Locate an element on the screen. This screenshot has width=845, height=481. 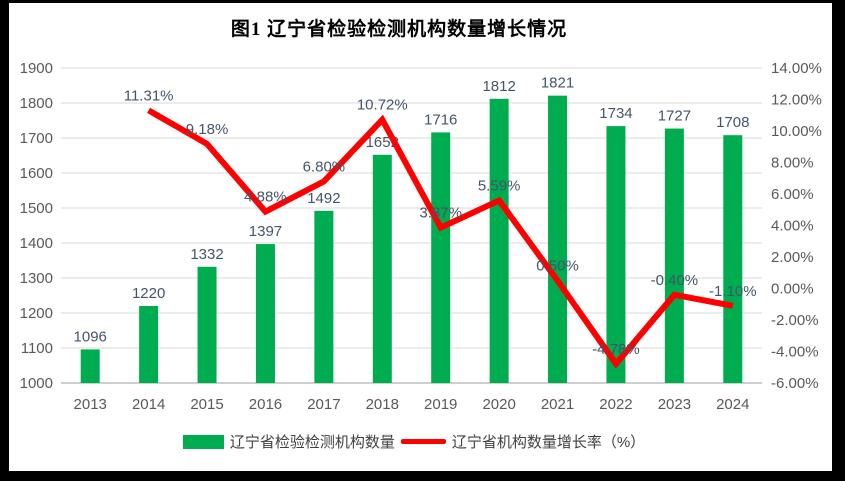
left-axis-tick: 1000 is located at coordinates (36, 383).